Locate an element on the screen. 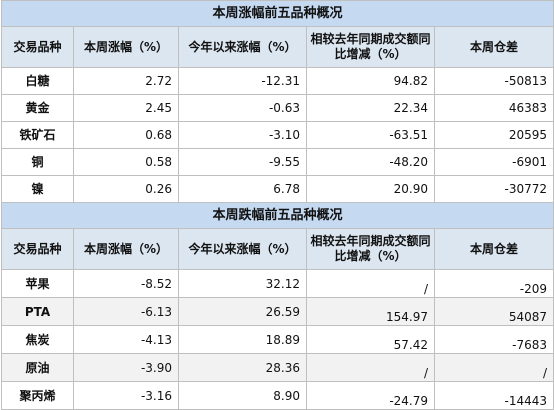 This screenshot has width=554, height=410. open-interest-change: 46383 is located at coordinates (494, 108).